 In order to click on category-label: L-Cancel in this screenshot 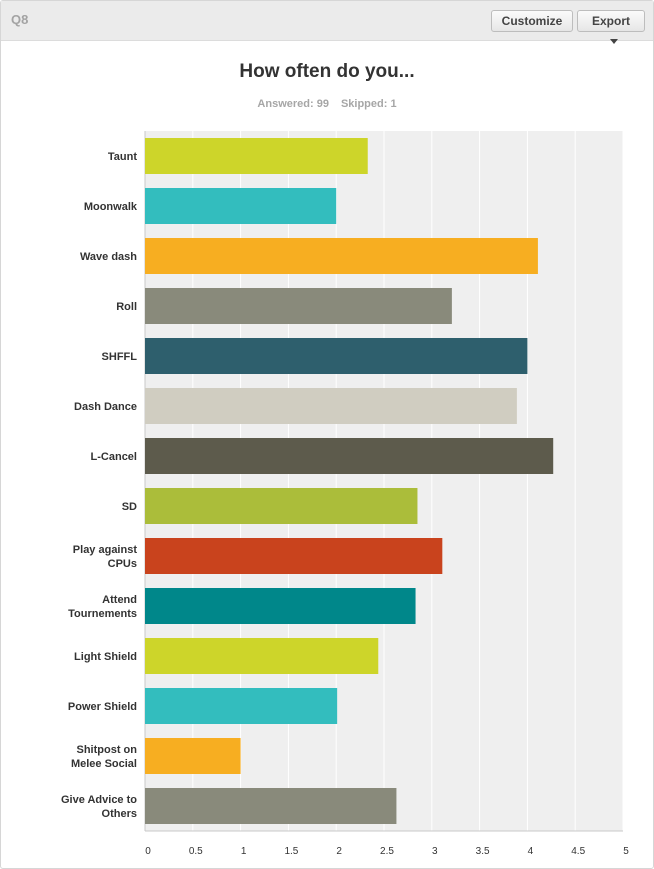, I will do `click(114, 457)`.